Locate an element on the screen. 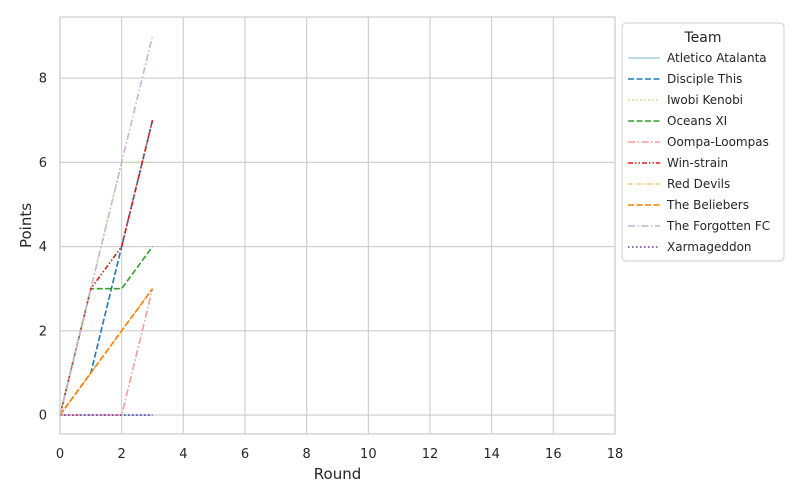 This screenshot has width=800, height=504. y-tick-labels: 0 2 4 6 8 is located at coordinates (43, 248).